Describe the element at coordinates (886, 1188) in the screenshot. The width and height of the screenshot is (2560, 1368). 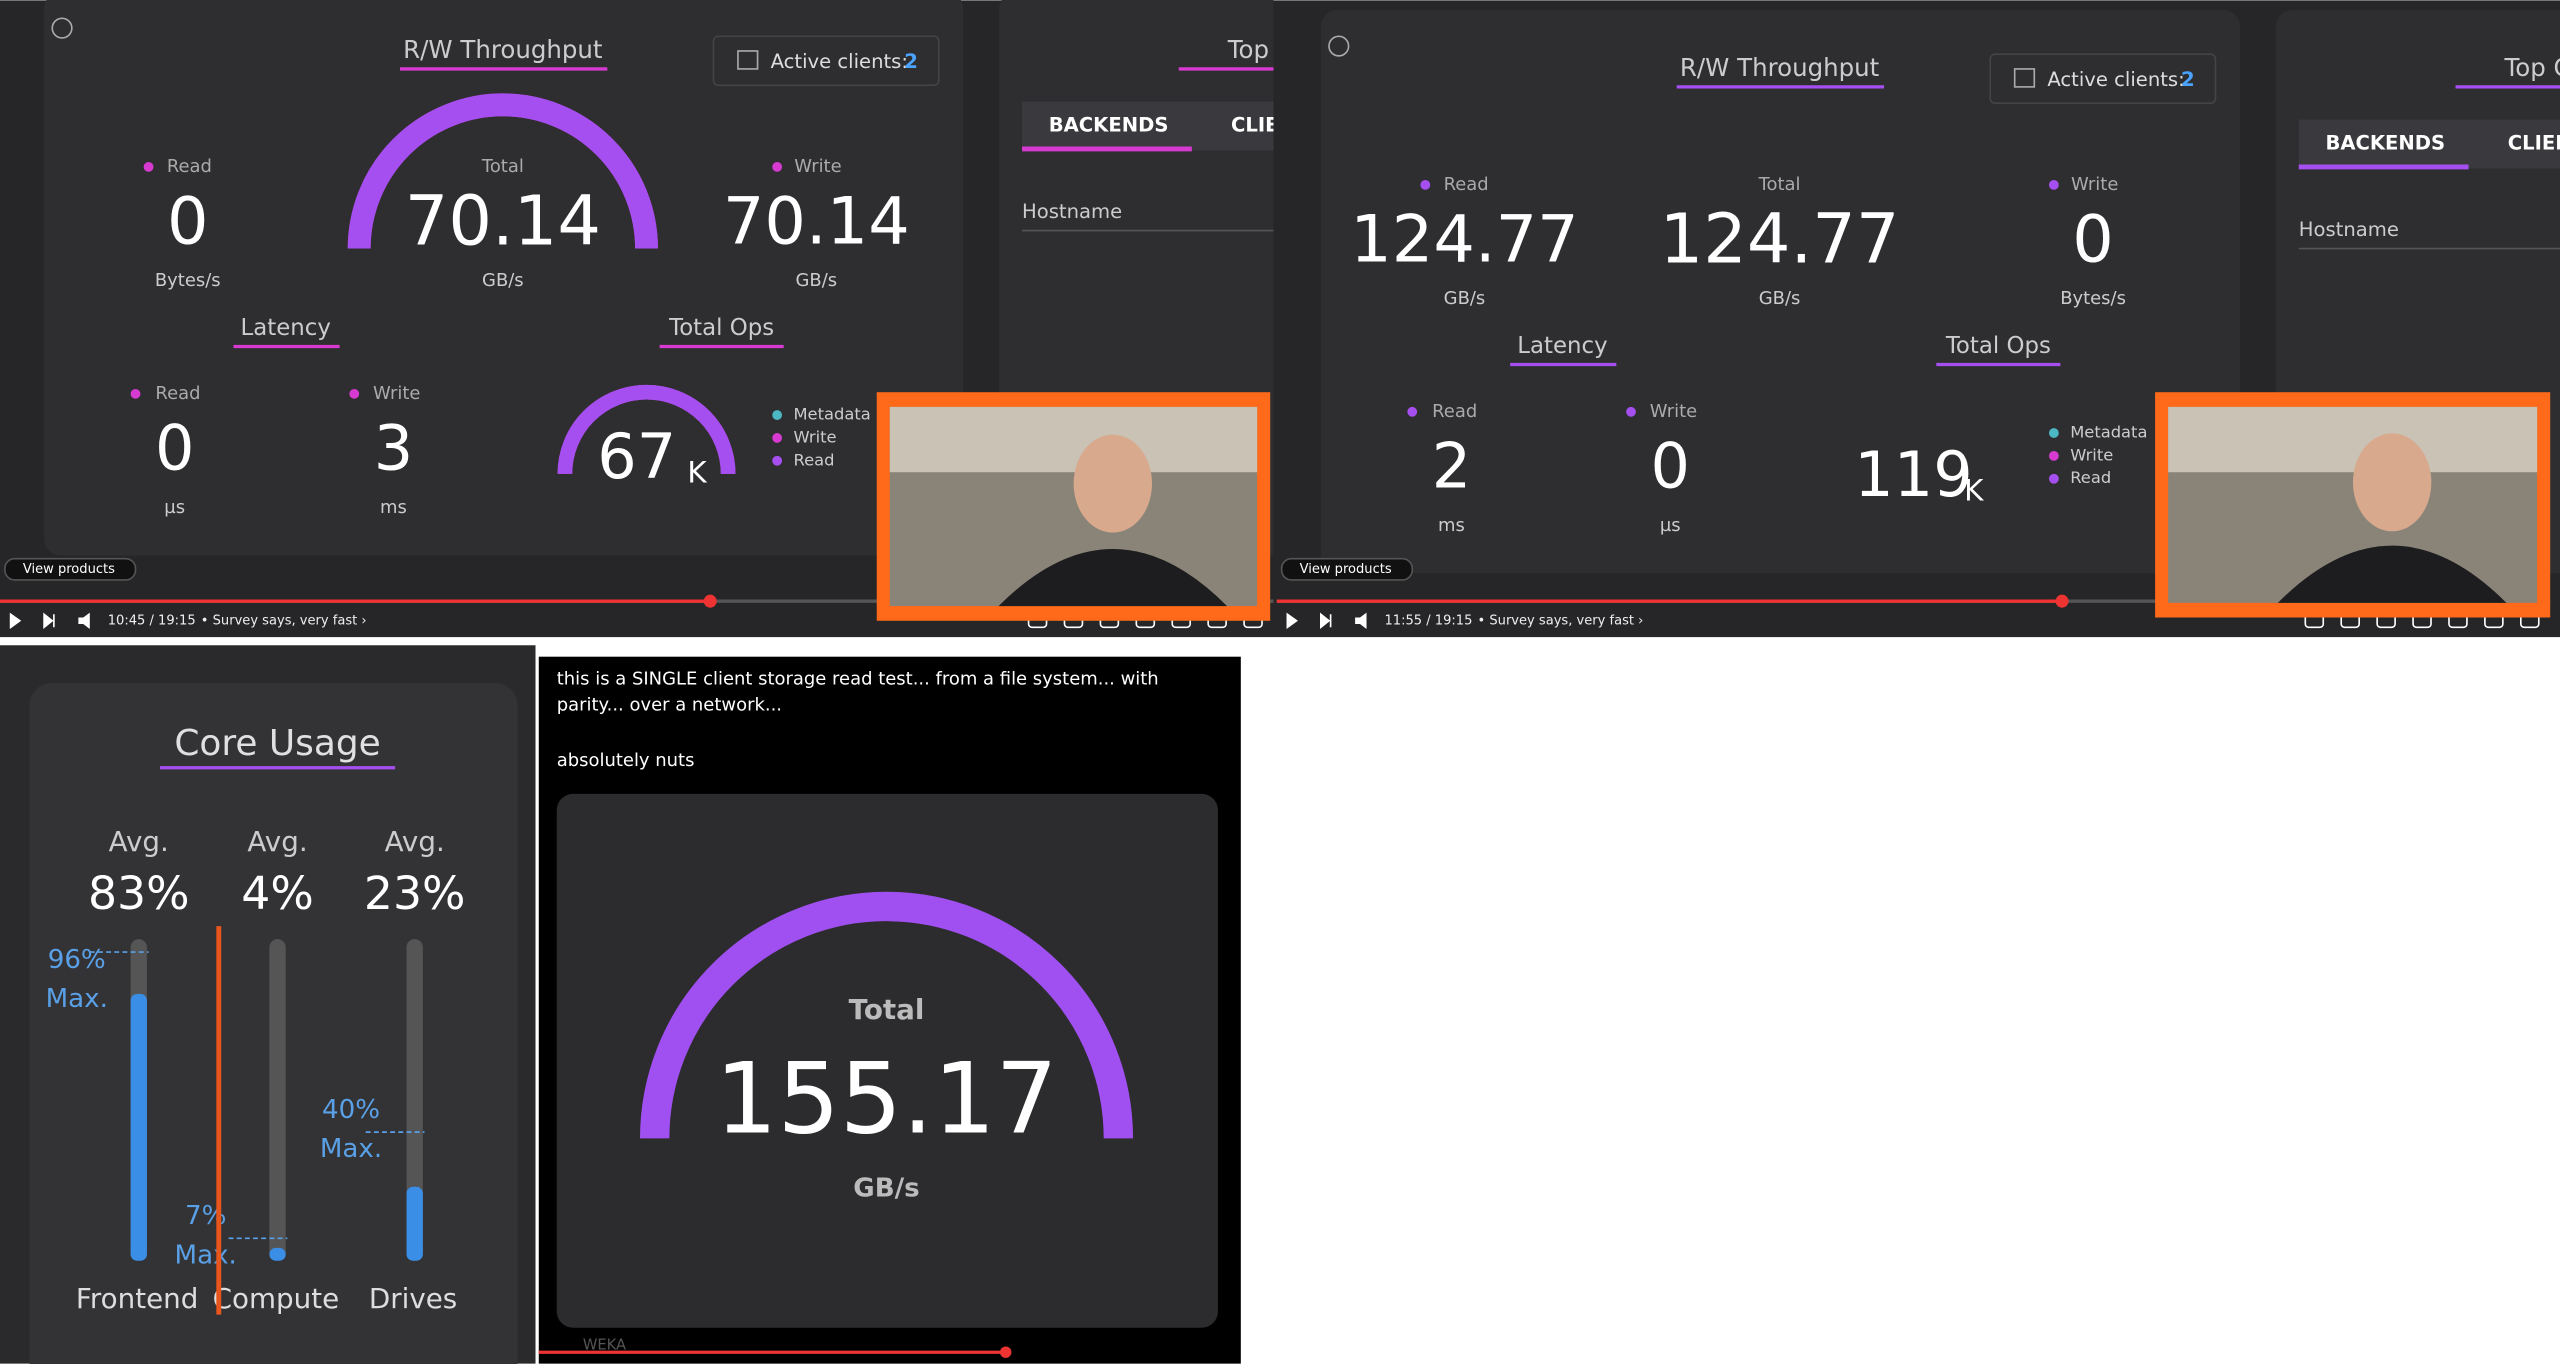
I see `gauge-unit: GB/s` at that location.